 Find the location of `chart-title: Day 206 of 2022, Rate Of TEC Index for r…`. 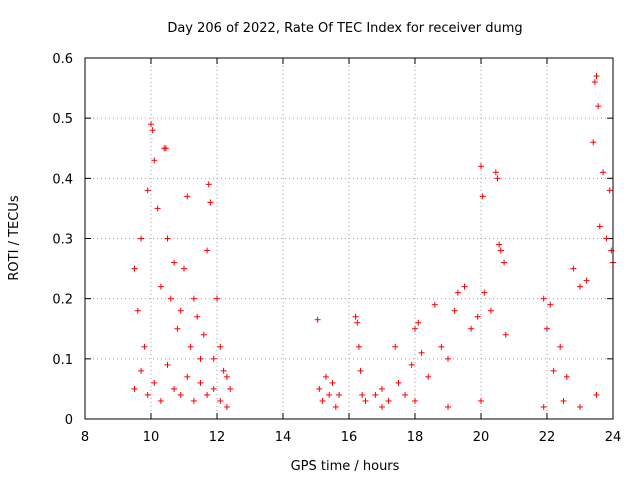

chart-title: Day 206 of 2022, Rate Of TEC Index for r… is located at coordinates (344, 28).